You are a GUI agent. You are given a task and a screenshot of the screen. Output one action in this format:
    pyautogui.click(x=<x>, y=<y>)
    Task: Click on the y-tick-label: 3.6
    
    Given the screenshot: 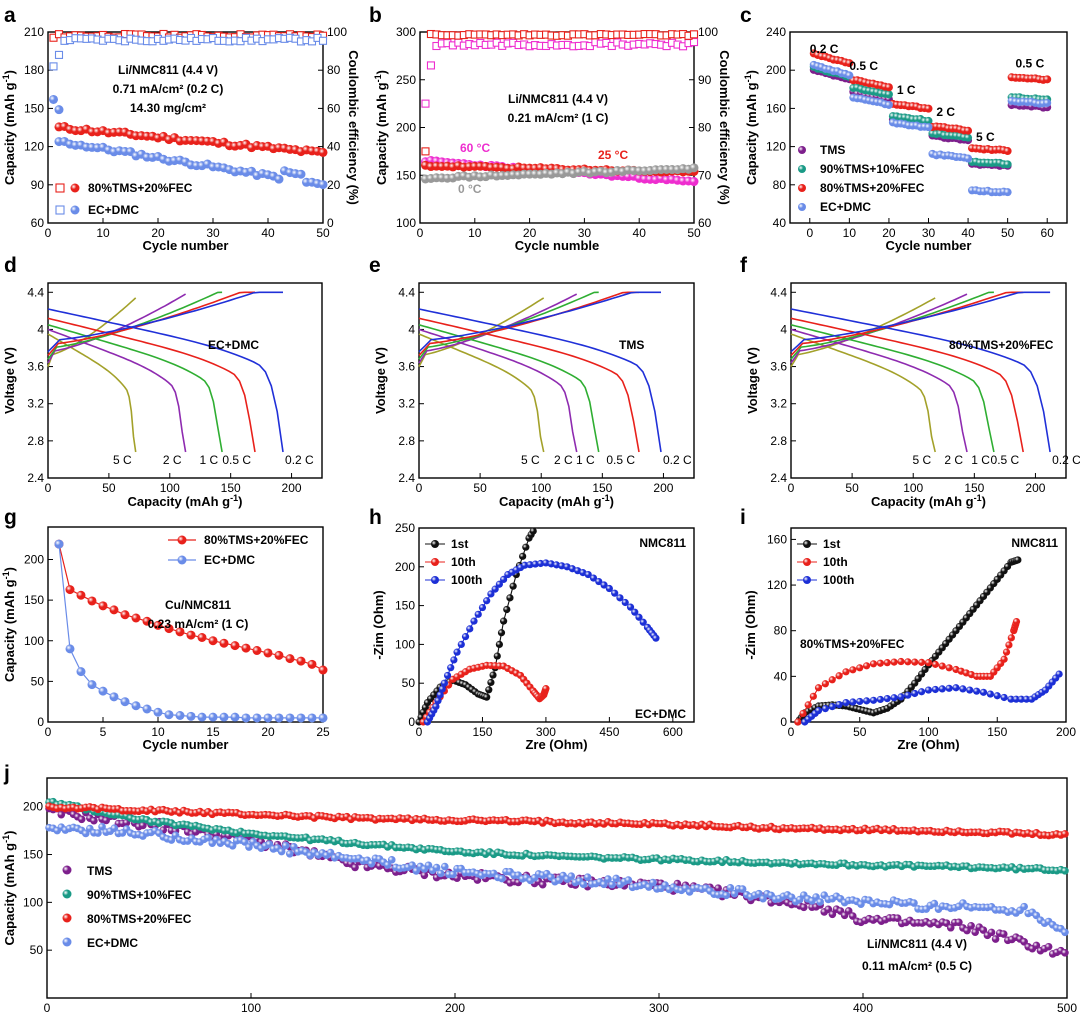 What is the action you would take?
    pyautogui.click(x=35, y=367)
    